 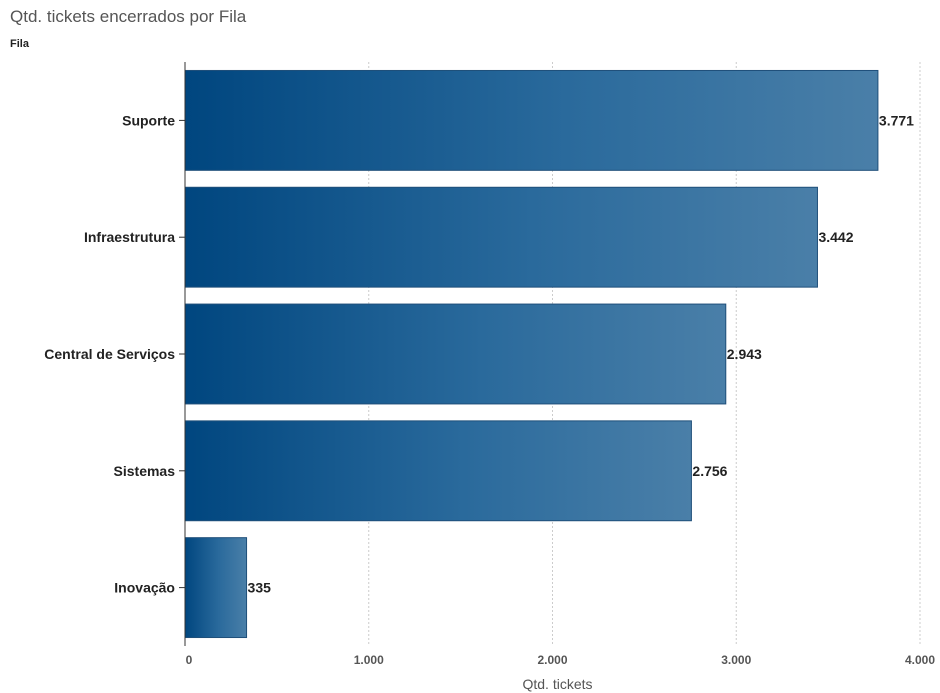 I want to click on y-tick-label: Inovação, so click(x=144, y=588).